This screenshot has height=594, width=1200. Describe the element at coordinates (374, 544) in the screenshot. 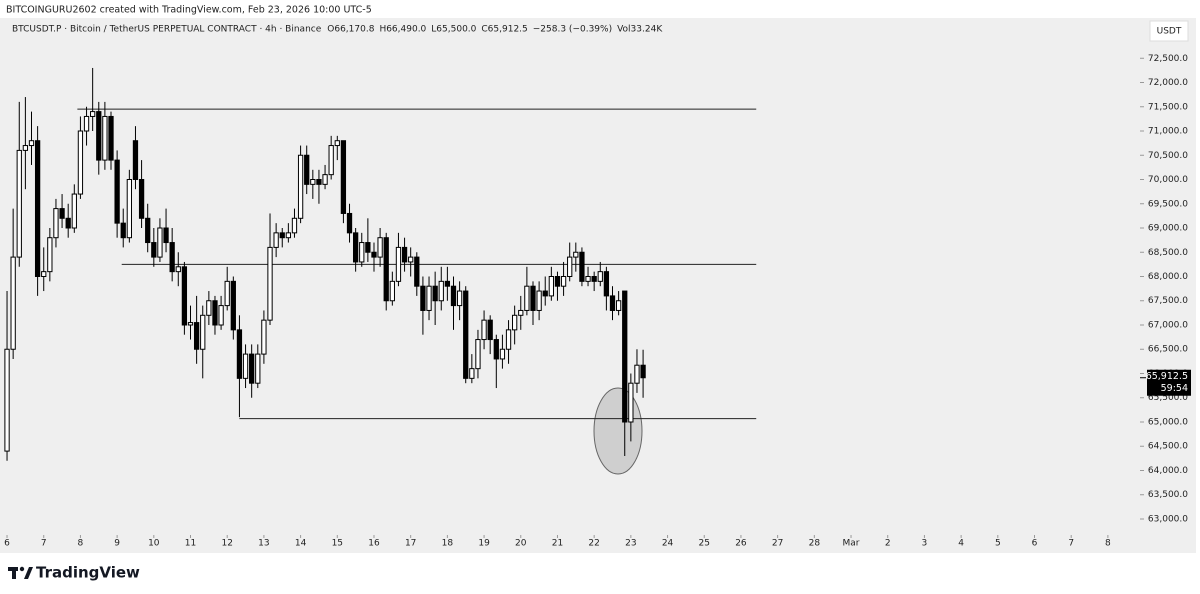

I see `x-tick-label: 16` at that location.